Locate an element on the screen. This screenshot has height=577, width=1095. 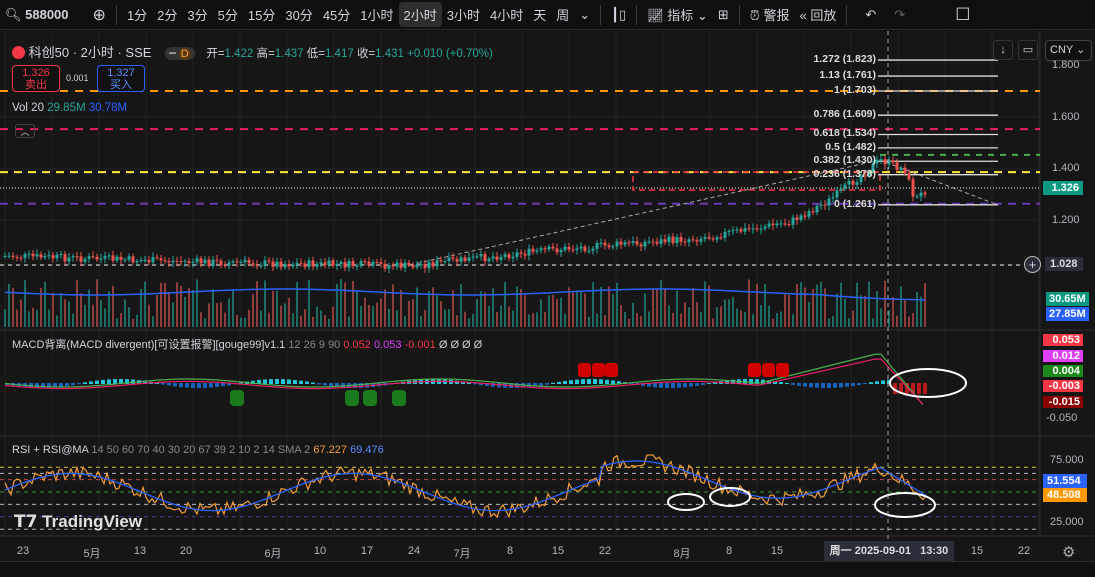
fib-level-label: 1 (1.703) is located at coordinates (854, 89).